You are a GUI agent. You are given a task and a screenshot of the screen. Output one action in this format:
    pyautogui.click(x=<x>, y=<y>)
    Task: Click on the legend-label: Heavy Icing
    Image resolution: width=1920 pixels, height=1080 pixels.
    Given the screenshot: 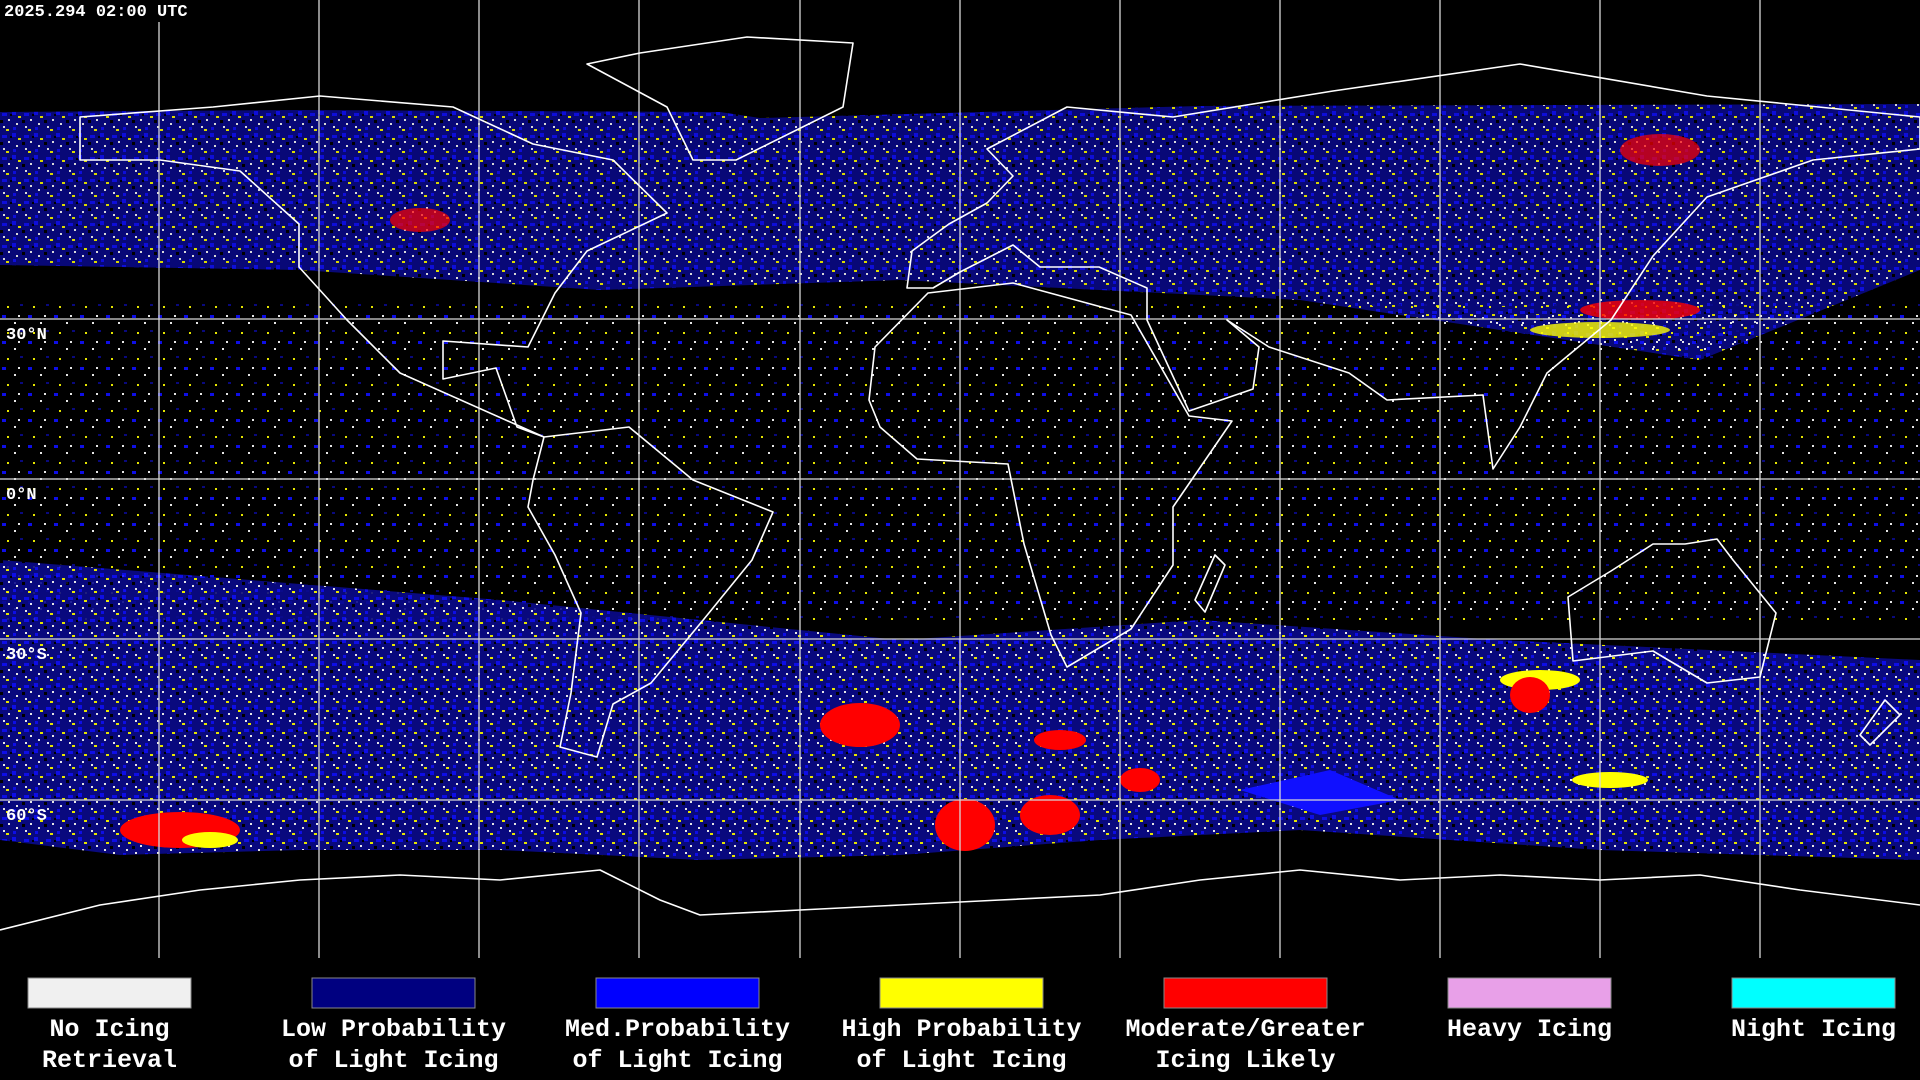 What is the action you would take?
    pyautogui.click(x=1529, y=1029)
    